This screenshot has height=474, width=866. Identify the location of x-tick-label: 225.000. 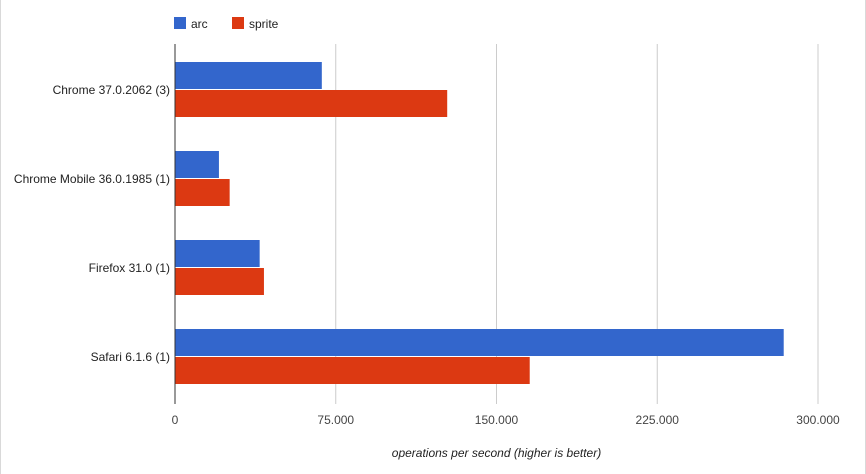
(658, 420).